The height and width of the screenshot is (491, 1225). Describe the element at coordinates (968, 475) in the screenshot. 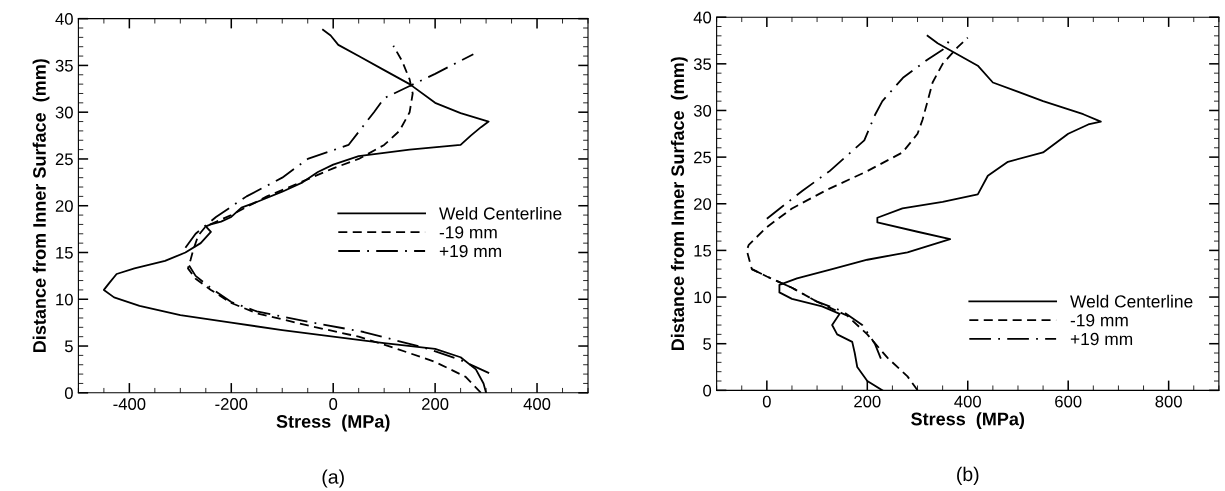

I see `text: (b)` at that location.